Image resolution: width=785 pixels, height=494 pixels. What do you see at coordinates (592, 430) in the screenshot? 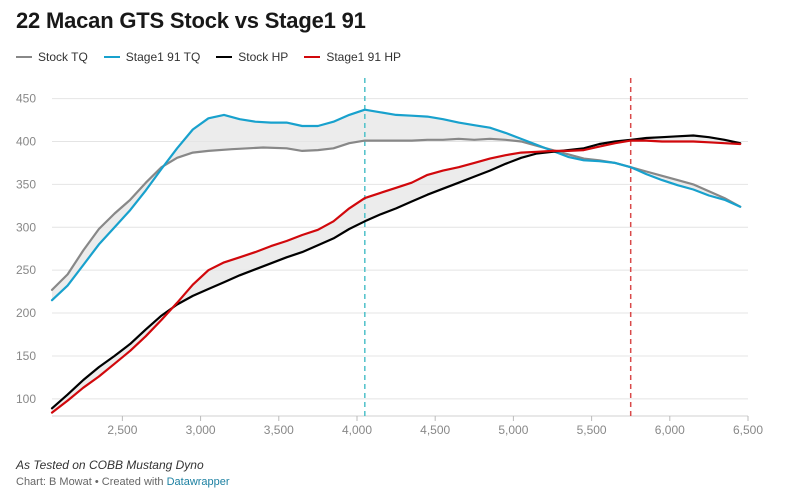
I see `x-tick-label: 5,500` at bounding box center [592, 430].